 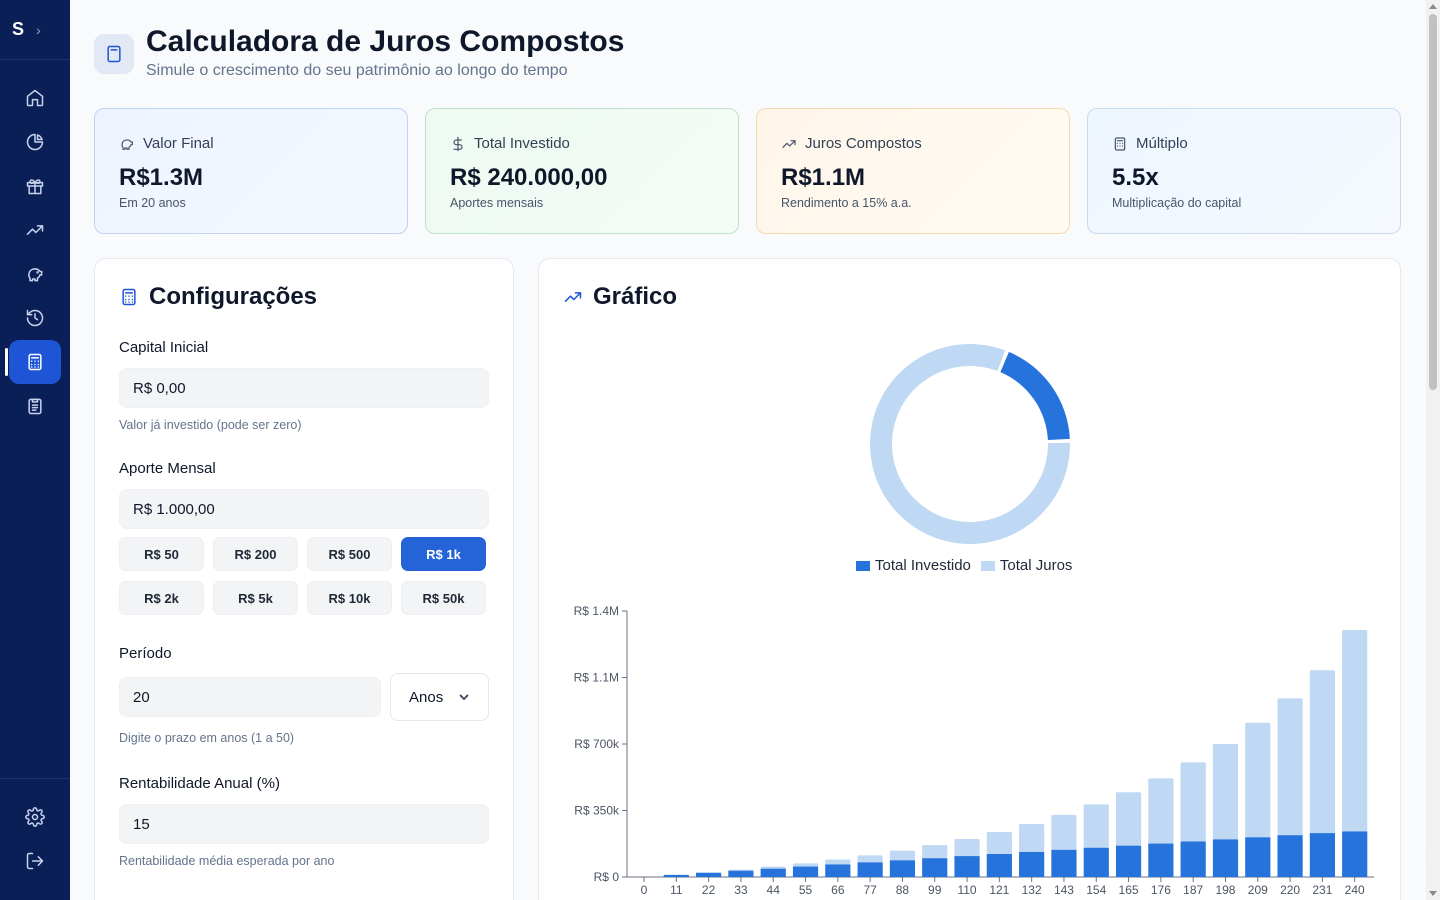 What do you see at coordinates (1161, 890) in the screenshot?
I see `x-tick-label: 176` at bounding box center [1161, 890].